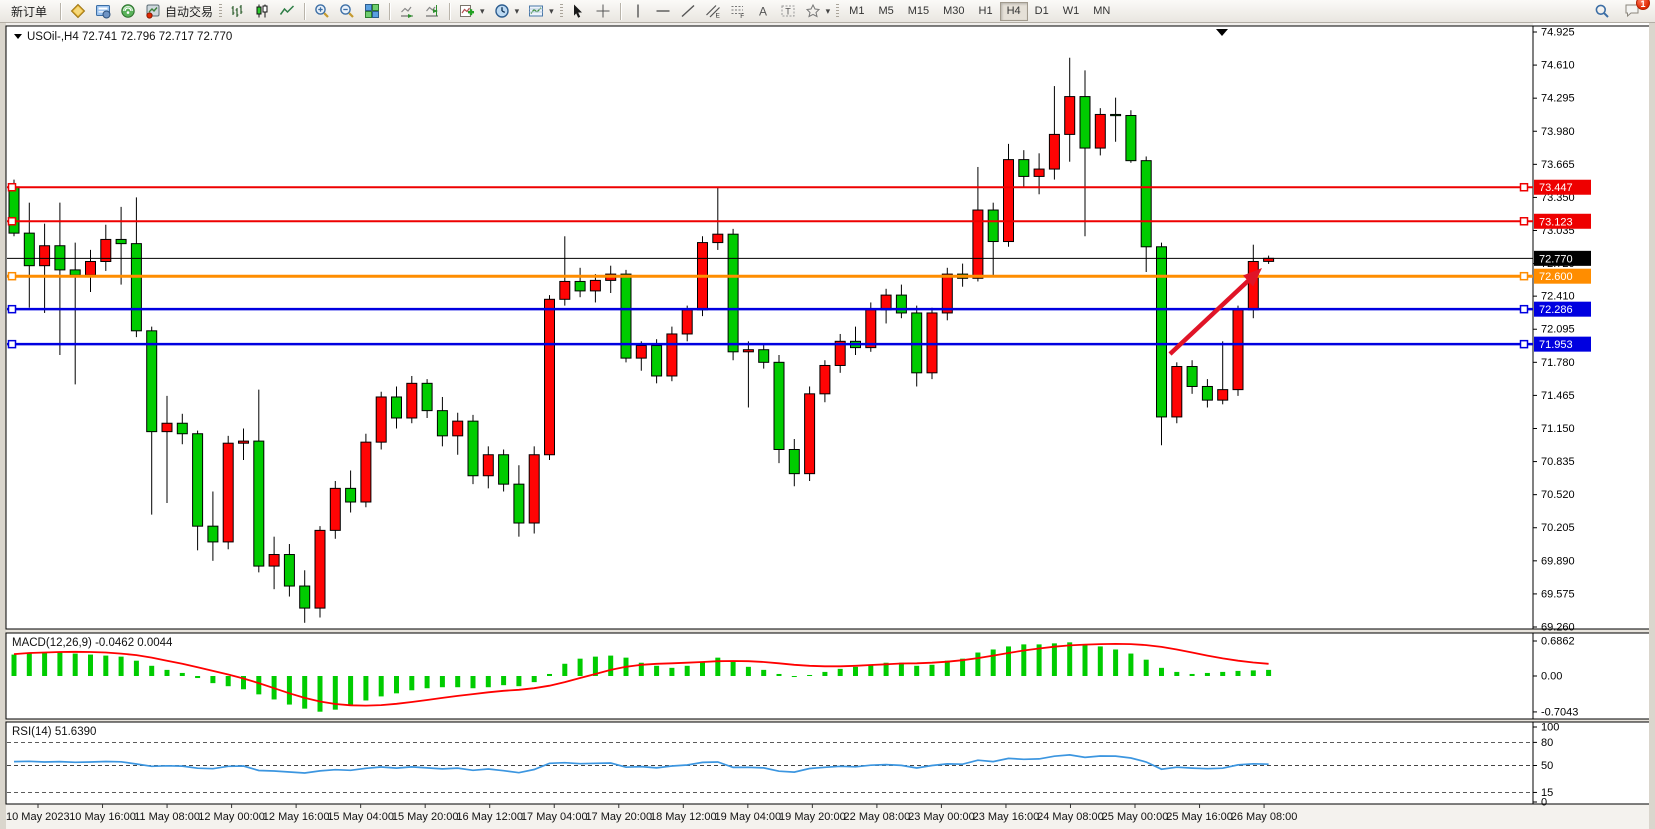 Image resolution: width=1655 pixels, height=829 pixels. Describe the element at coordinates (663, 11) in the screenshot. I see `horizontal-line-button` at that location.